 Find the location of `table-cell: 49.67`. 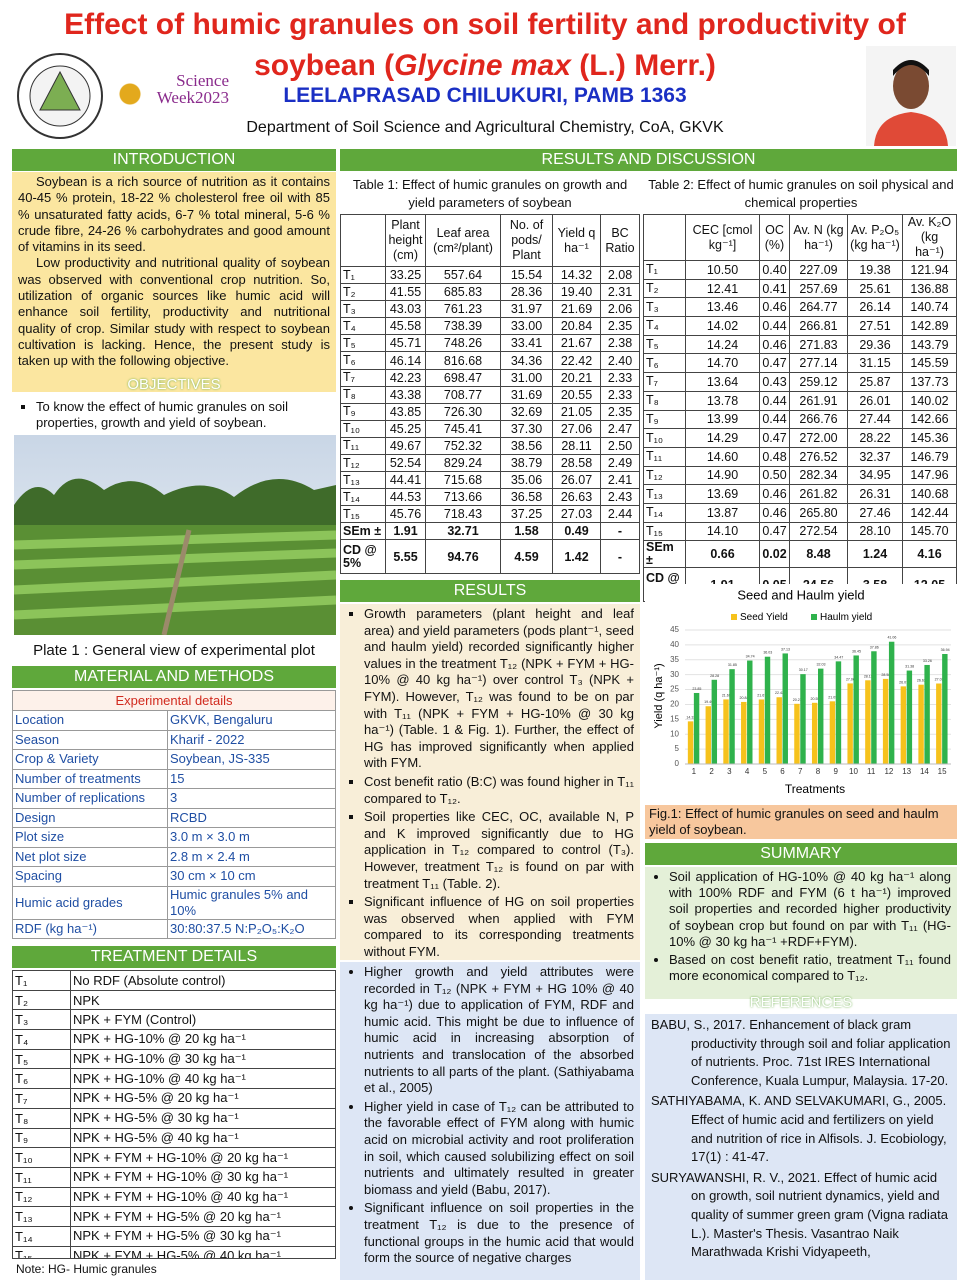

table-cell: 49.67 is located at coordinates (405, 446).